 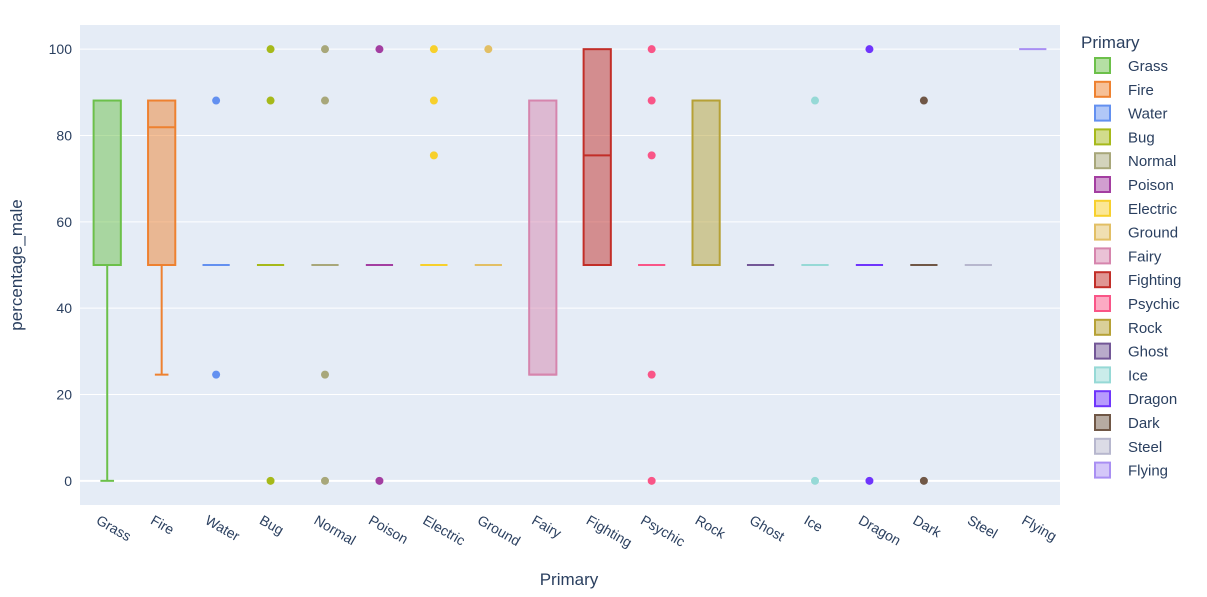 What do you see at coordinates (1136, 208) in the screenshot?
I see `legend-item-electric: Electric` at bounding box center [1136, 208].